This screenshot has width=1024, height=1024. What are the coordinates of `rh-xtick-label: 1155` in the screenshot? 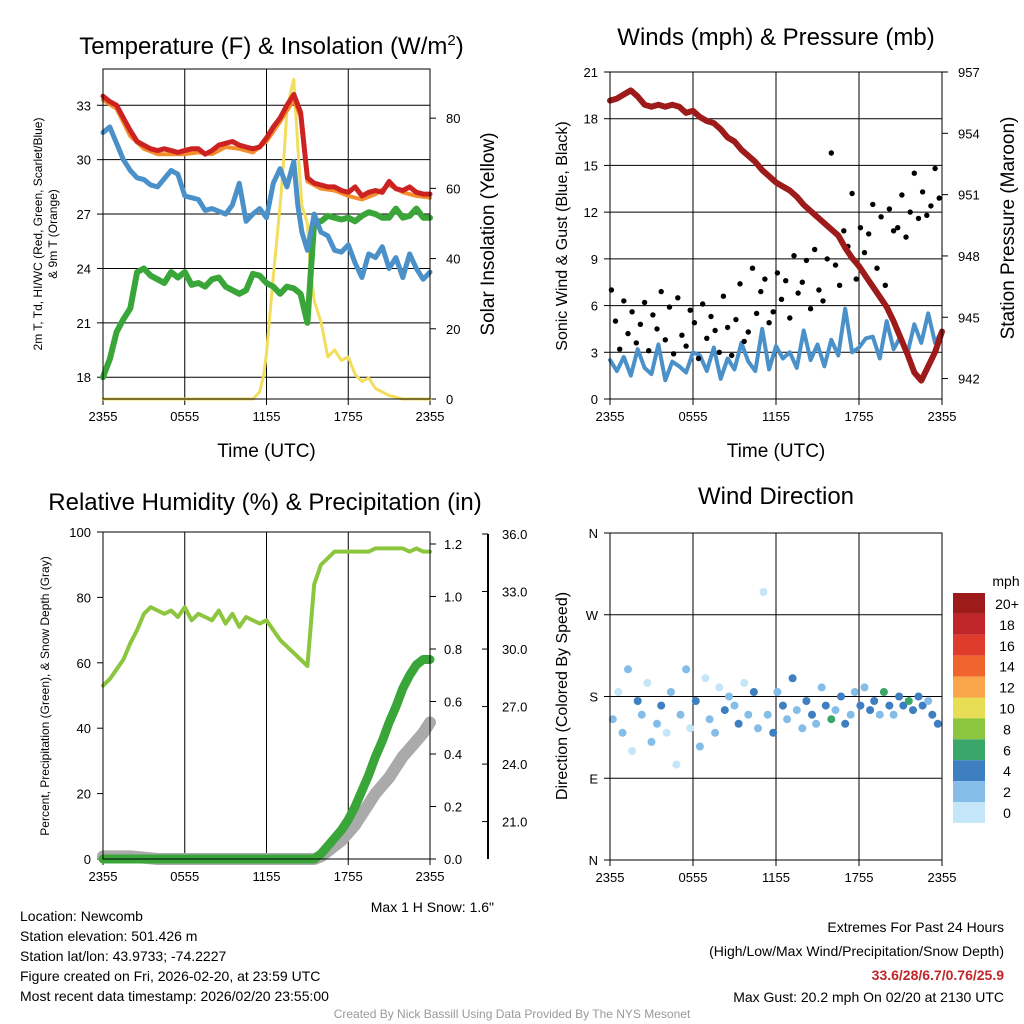 It's located at (267, 876).